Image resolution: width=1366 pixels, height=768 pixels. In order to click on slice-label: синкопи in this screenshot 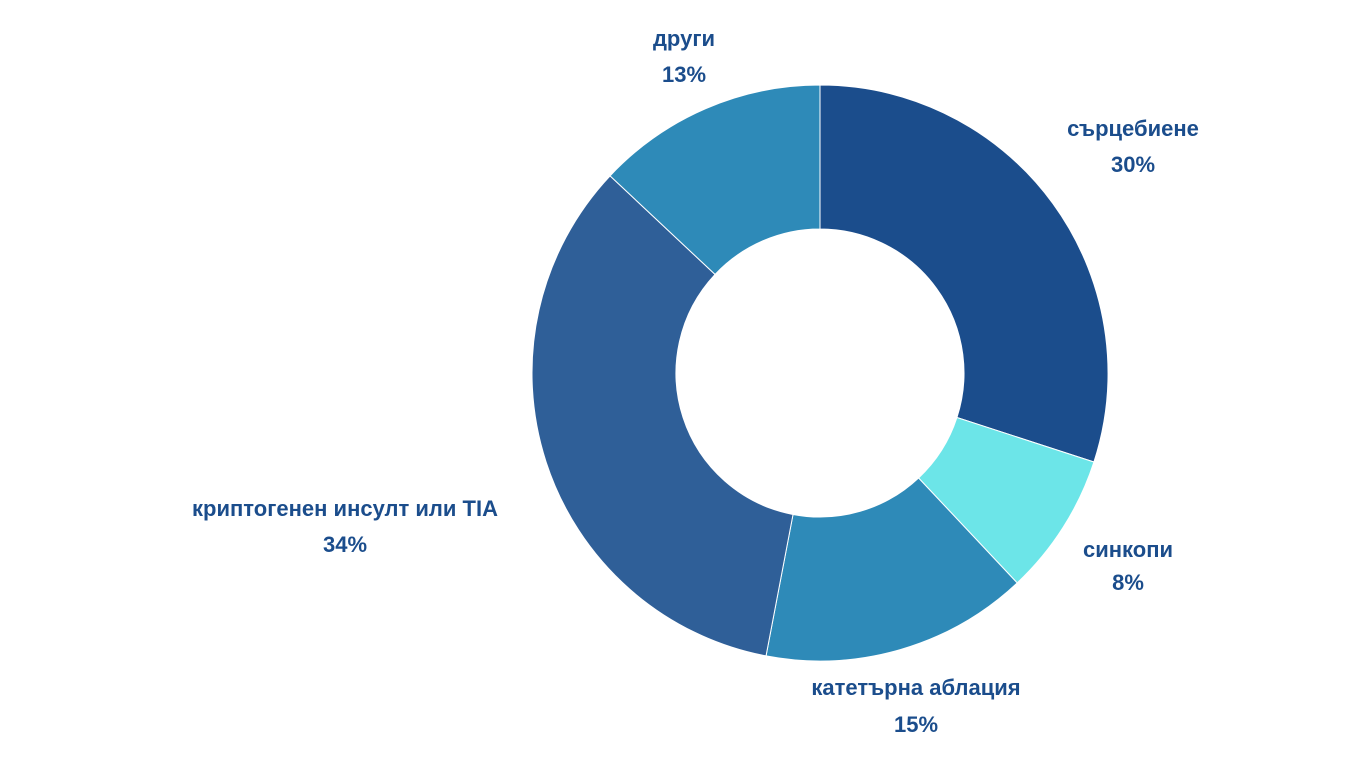, I will do `click(1128, 549)`.